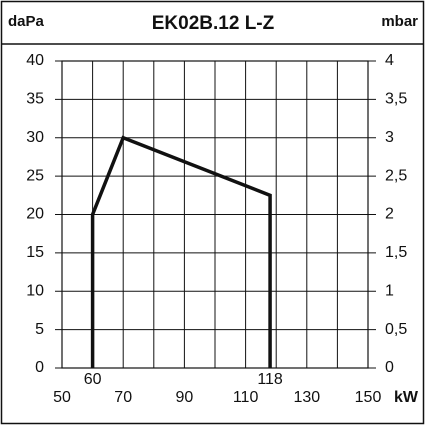 Image resolution: width=426 pixels, height=426 pixels. What do you see at coordinates (39, 329) in the screenshot?
I see `y-tick-label: 5` at bounding box center [39, 329].